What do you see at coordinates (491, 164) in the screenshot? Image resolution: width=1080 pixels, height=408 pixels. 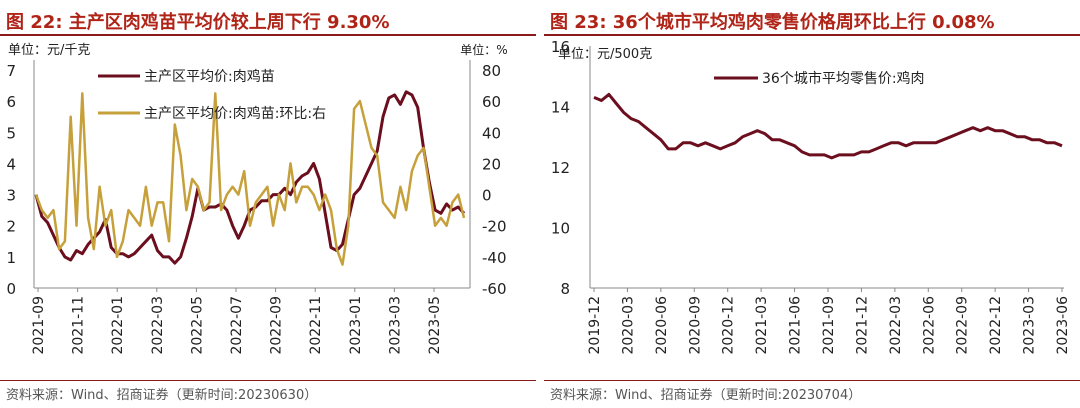 I see `y-right-tick-label: 20` at bounding box center [491, 164].